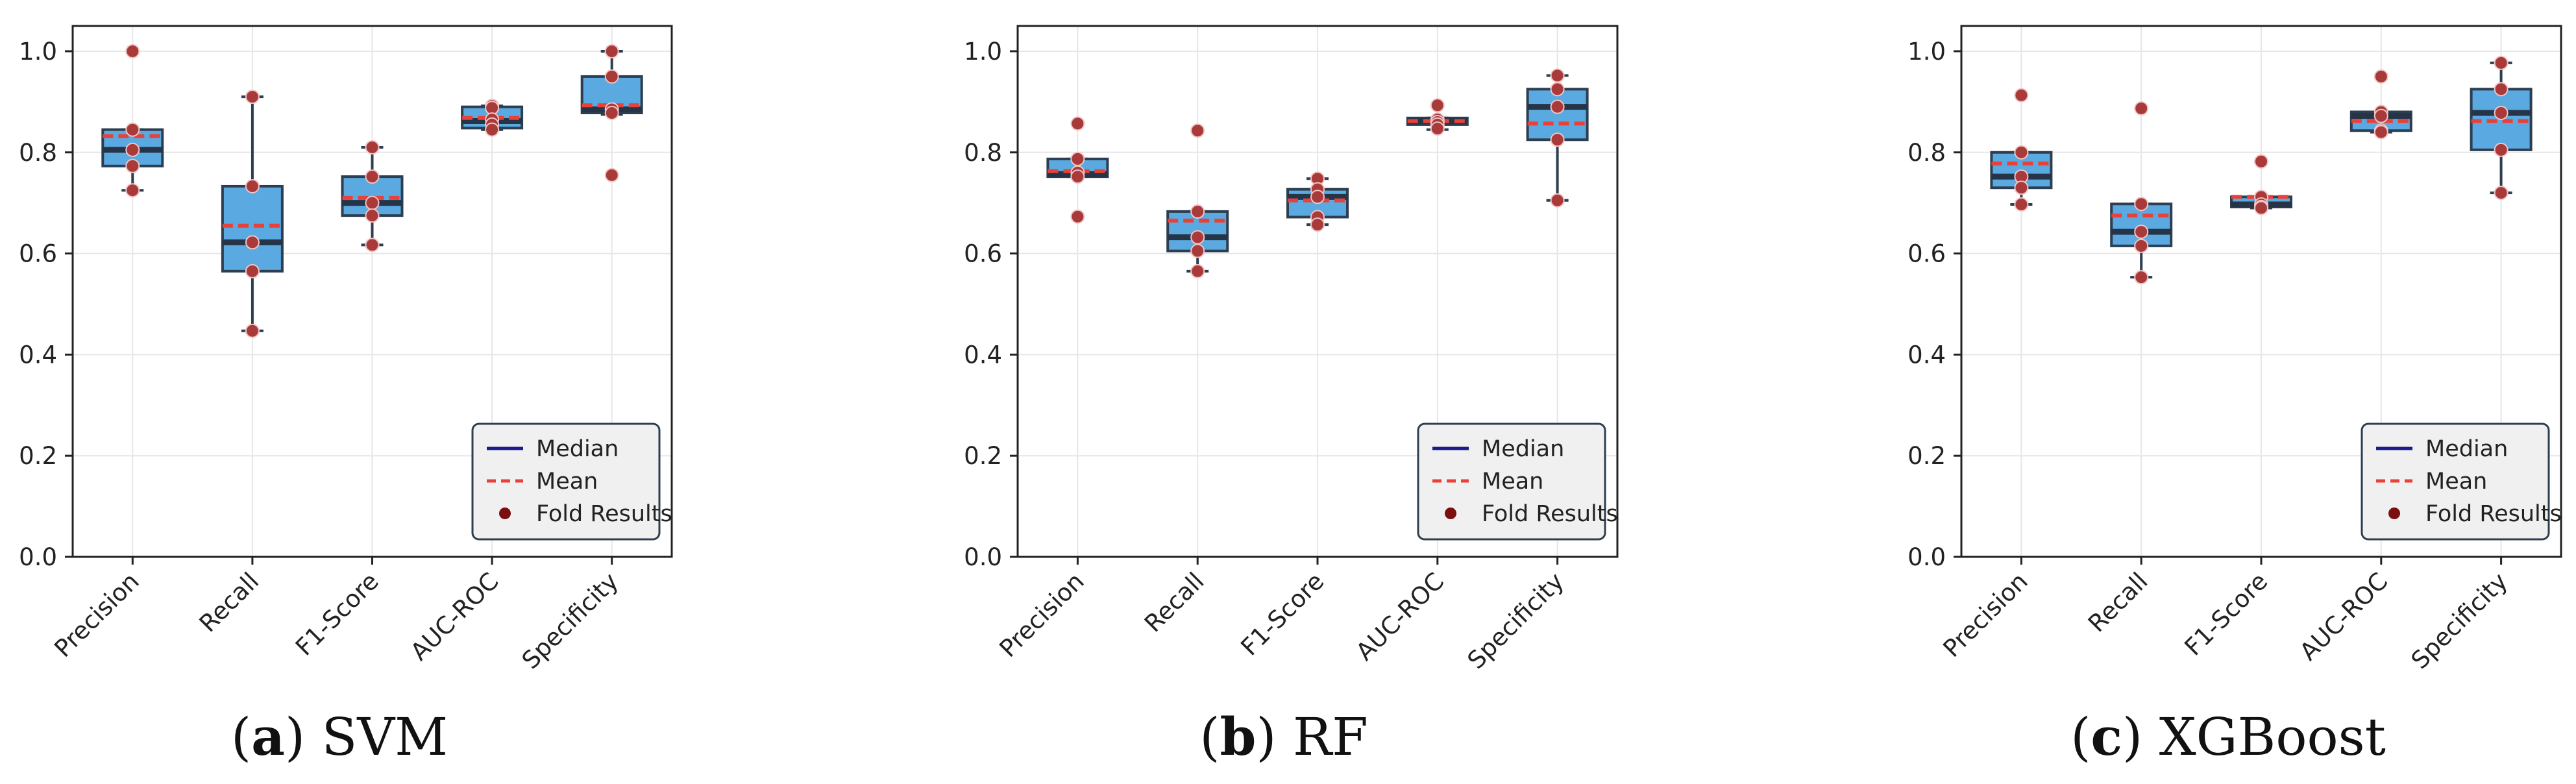 The width and height of the screenshot is (2576, 784). Describe the element at coordinates (2272, 737) in the screenshot. I see `caption-model-name: XGBoost` at that location.